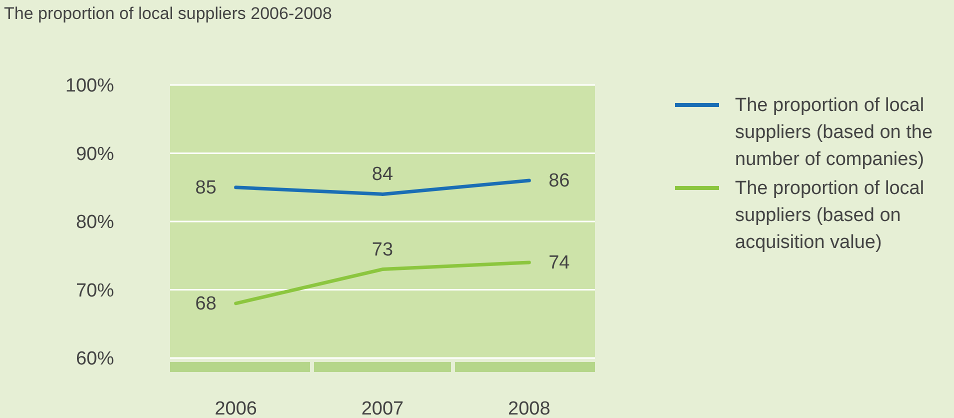  I want to click on legend-label: The proportion of local suppliers (based on the number of companies), so click(834, 133).